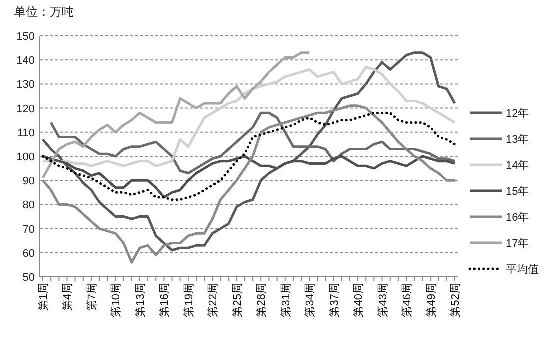 The height and width of the screenshot is (339, 548). What do you see at coordinates (262, 300) in the screenshot?
I see `x-tick-label: 第28周` at bounding box center [262, 300].